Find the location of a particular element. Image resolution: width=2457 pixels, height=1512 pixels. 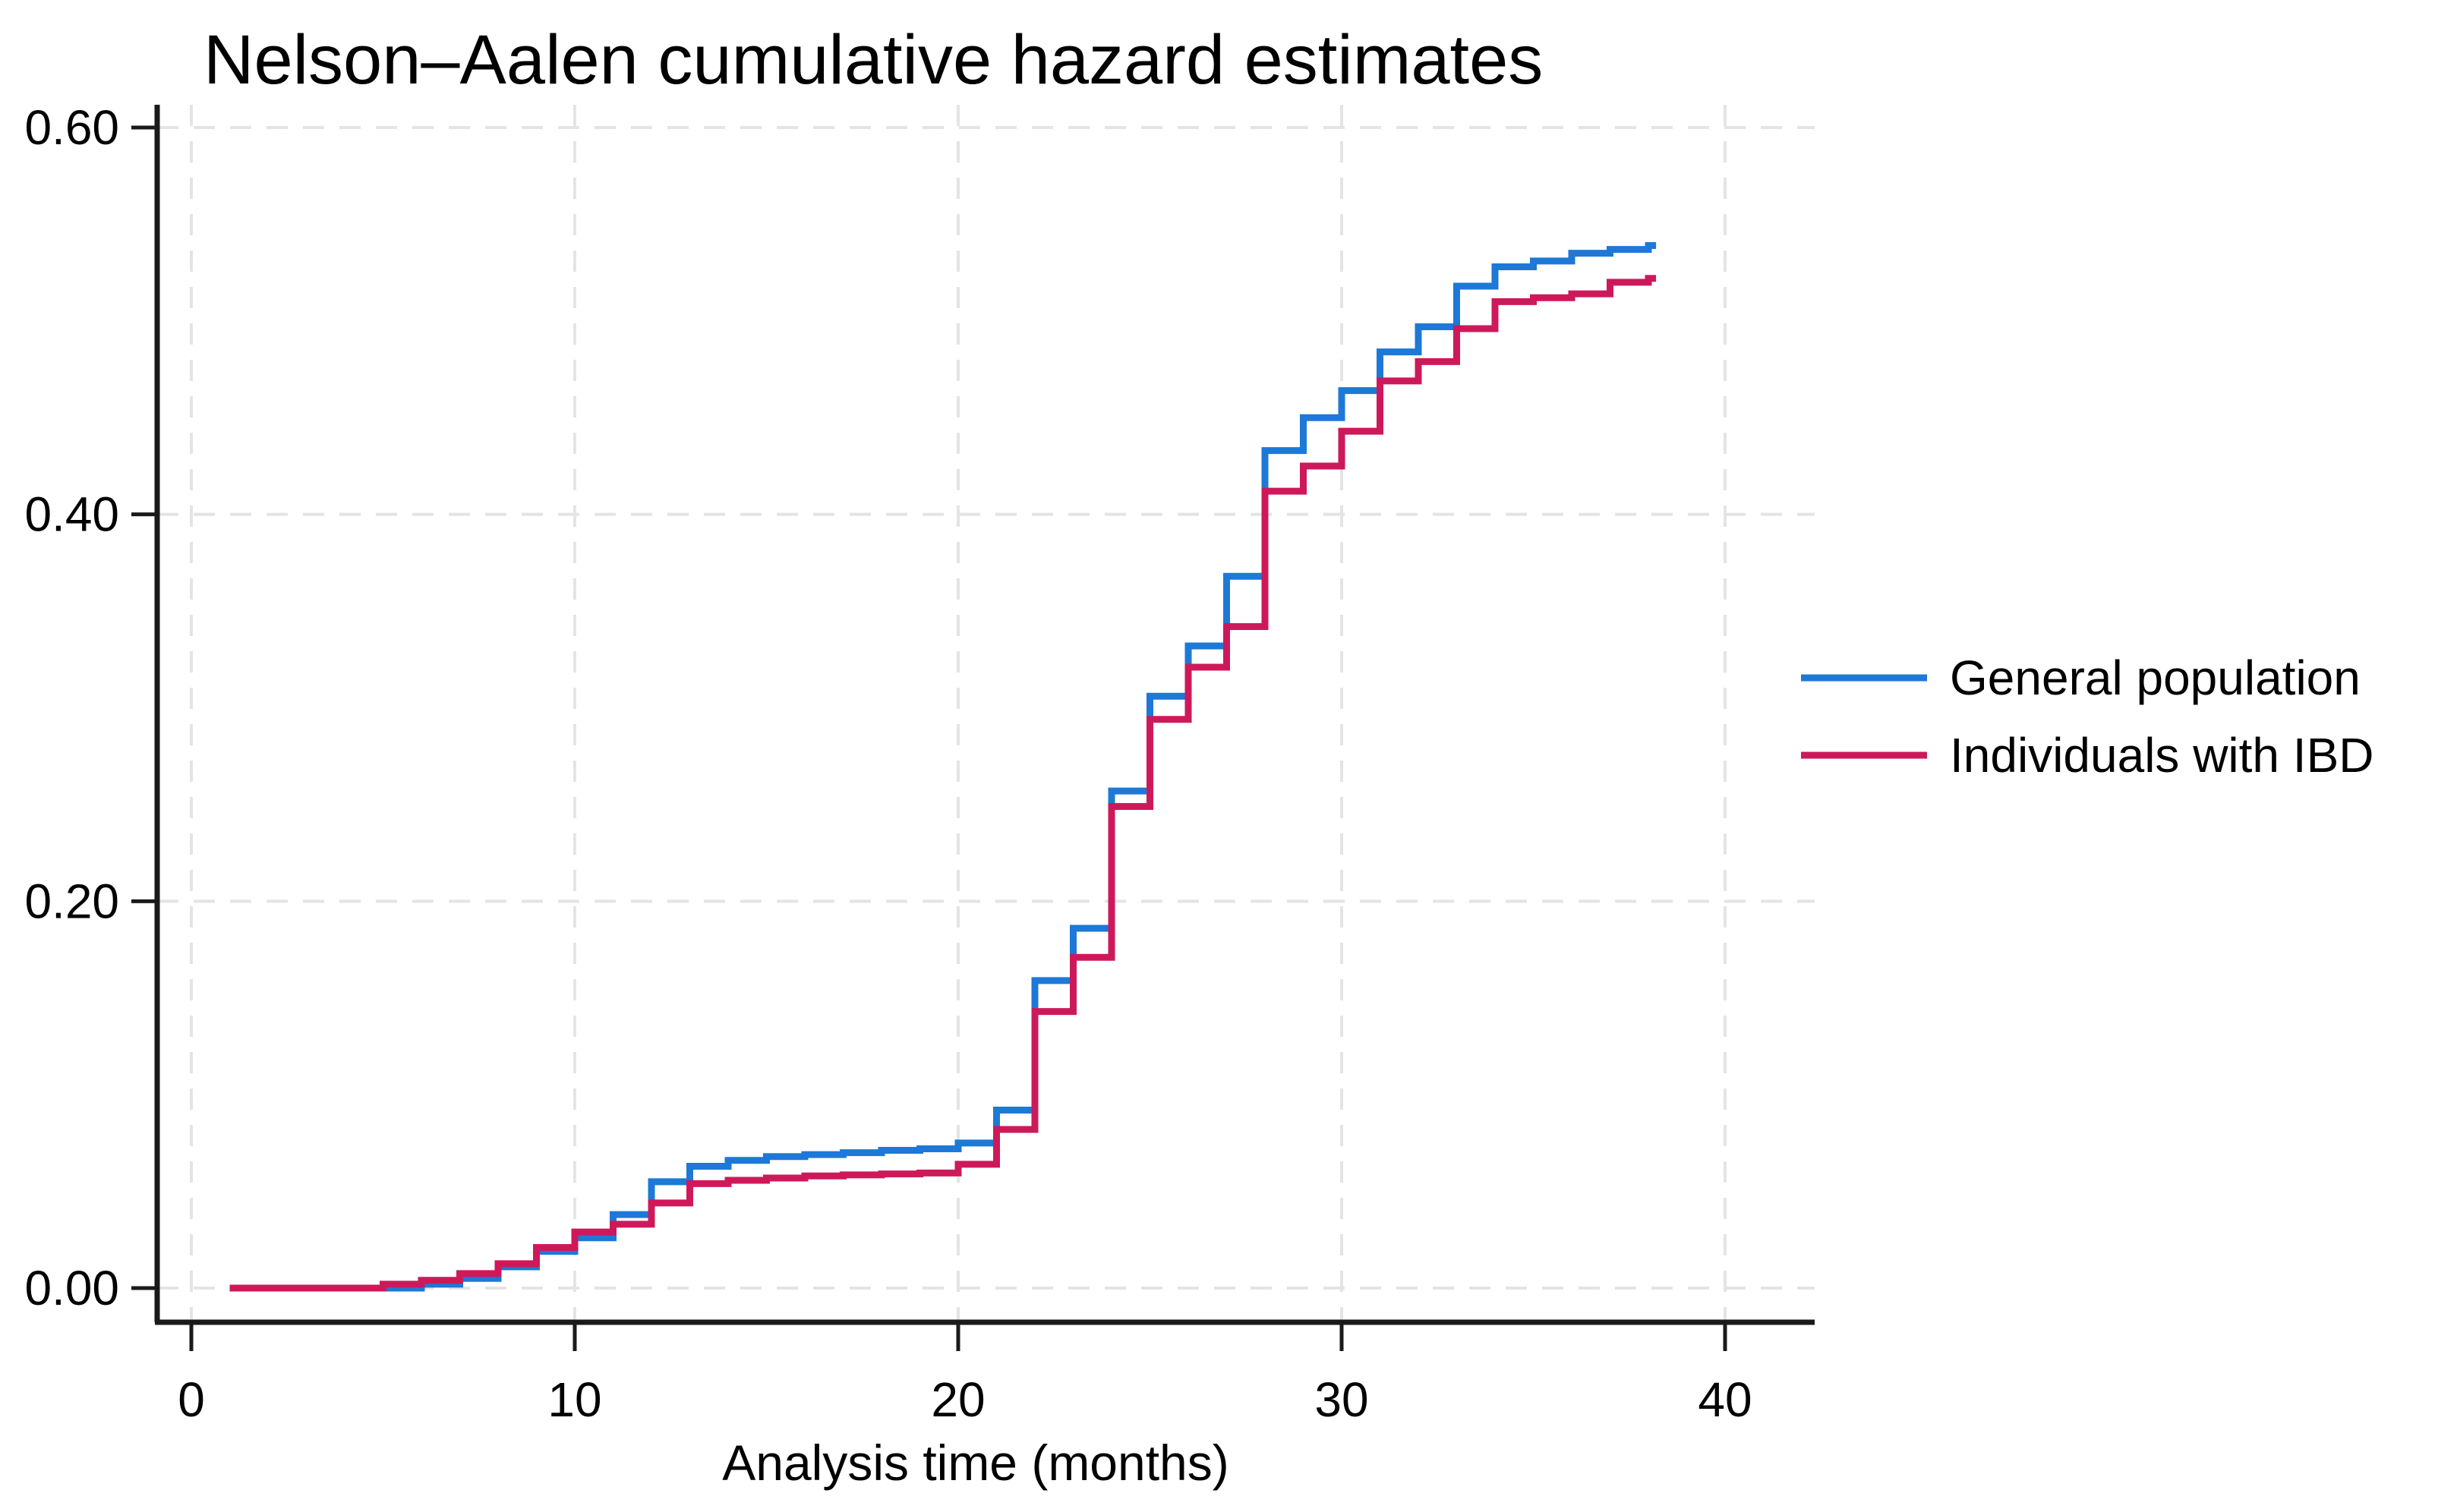

y-tick-label-0.60: 0.60 is located at coordinates (71, 127).